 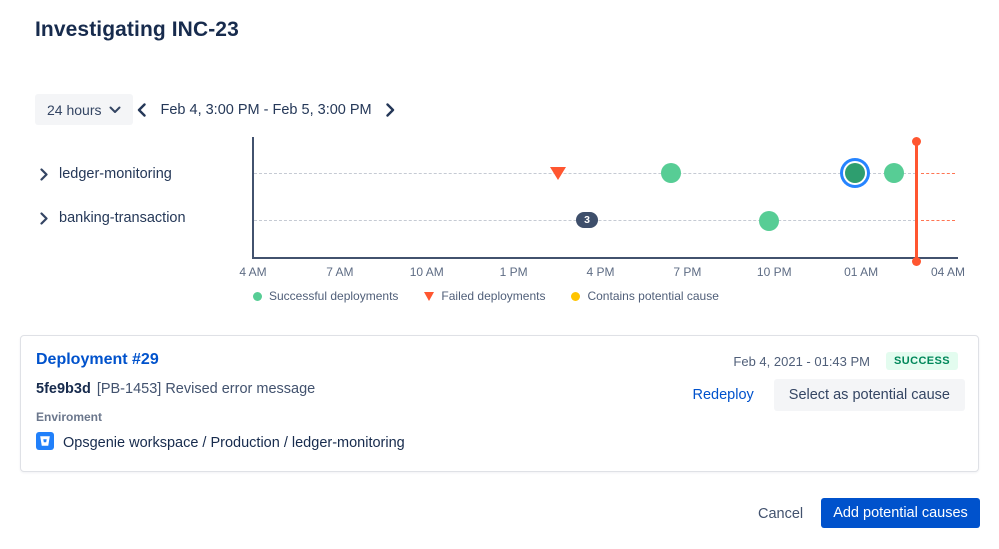 I want to click on deployment-title-link: Deployment #29, so click(x=97, y=359).